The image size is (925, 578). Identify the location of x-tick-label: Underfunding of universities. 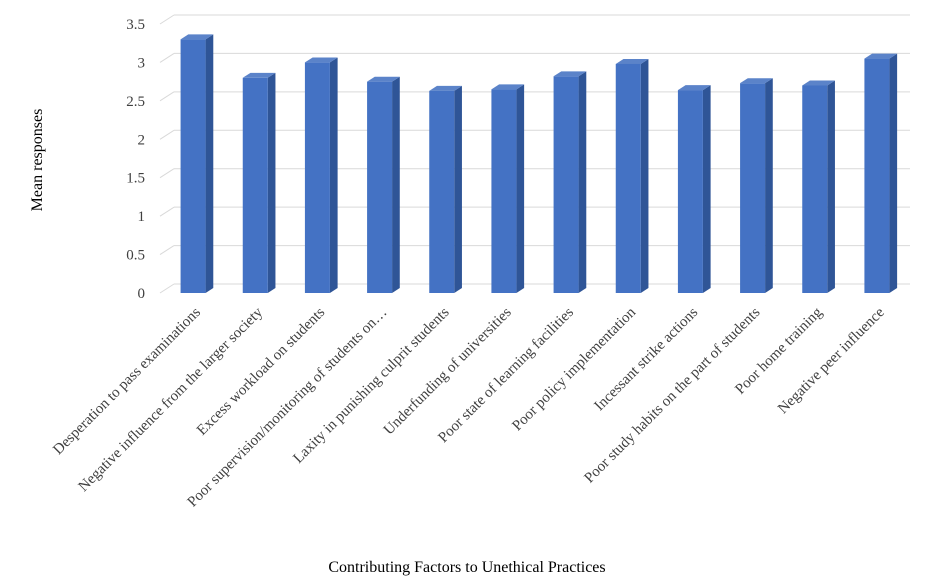
(448, 371).